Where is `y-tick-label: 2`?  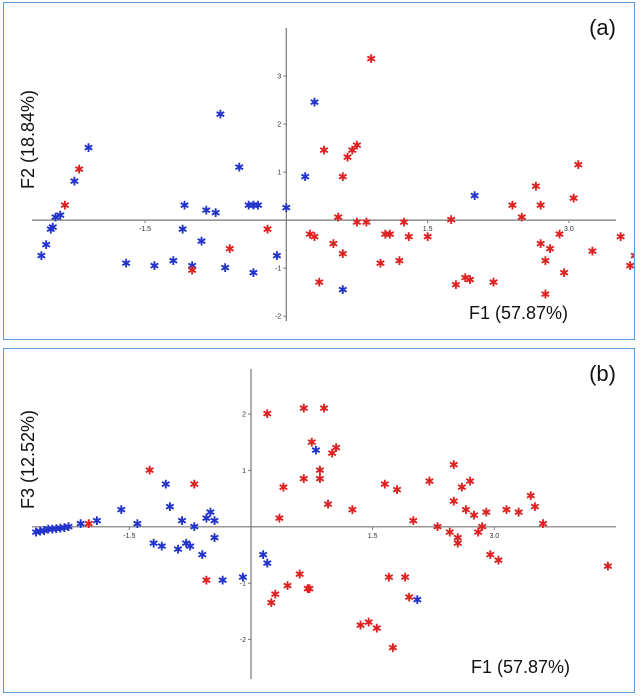 y-tick-label: 2 is located at coordinates (244, 415).